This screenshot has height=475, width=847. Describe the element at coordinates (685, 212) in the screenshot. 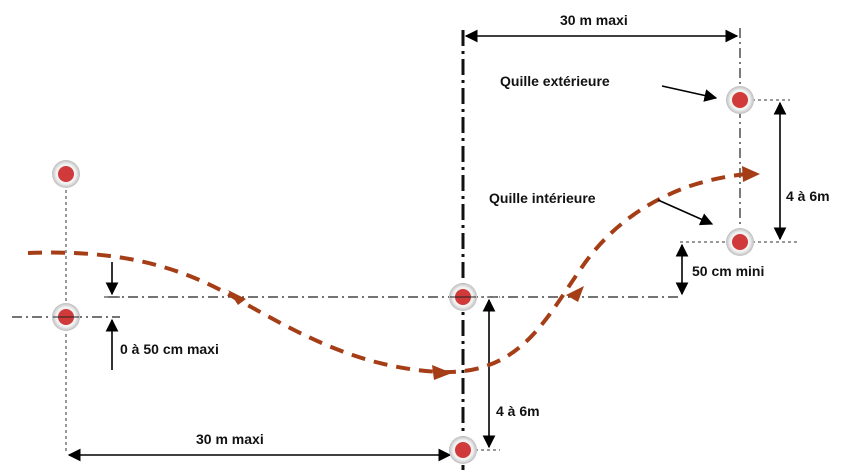

I see `inner-cone-leader` at that location.